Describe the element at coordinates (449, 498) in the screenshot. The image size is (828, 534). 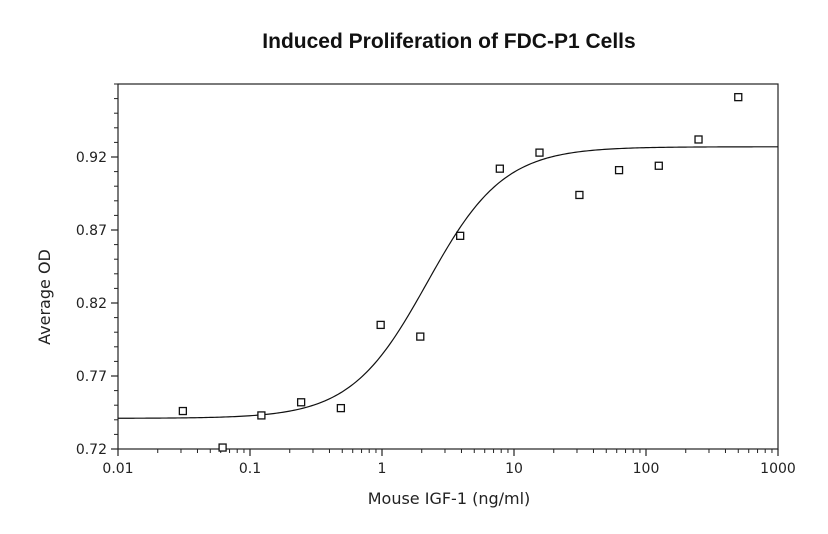
I see `x-axis-label: Mouse IGF-1 (ng/ml)` at that location.